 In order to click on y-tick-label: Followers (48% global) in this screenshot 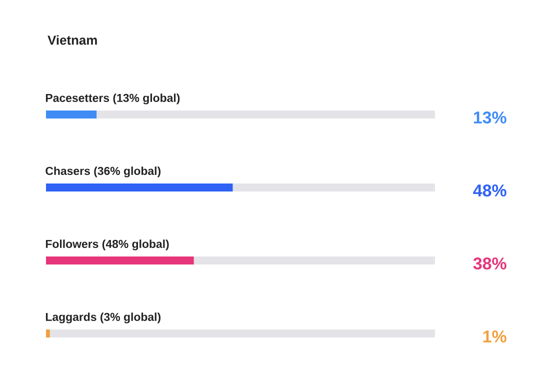, I will do `click(107, 245)`.